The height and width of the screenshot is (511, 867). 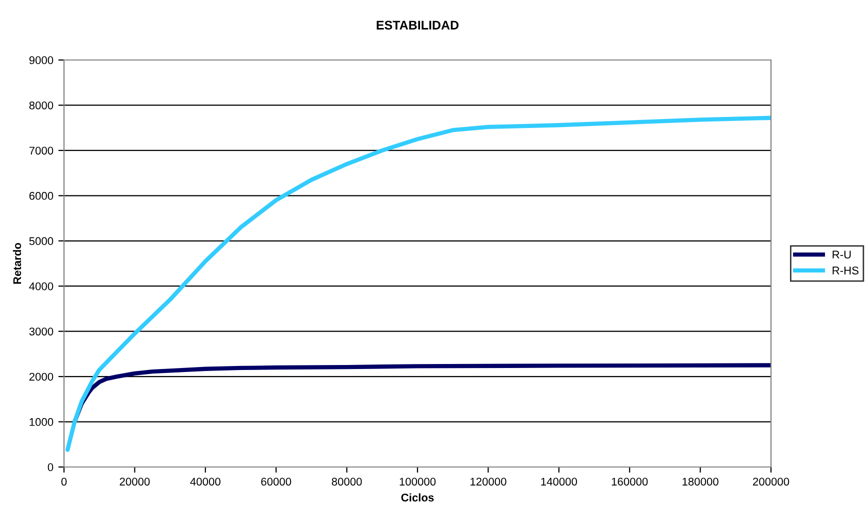 I want to click on x-tick-label: 100000, so click(x=418, y=482).